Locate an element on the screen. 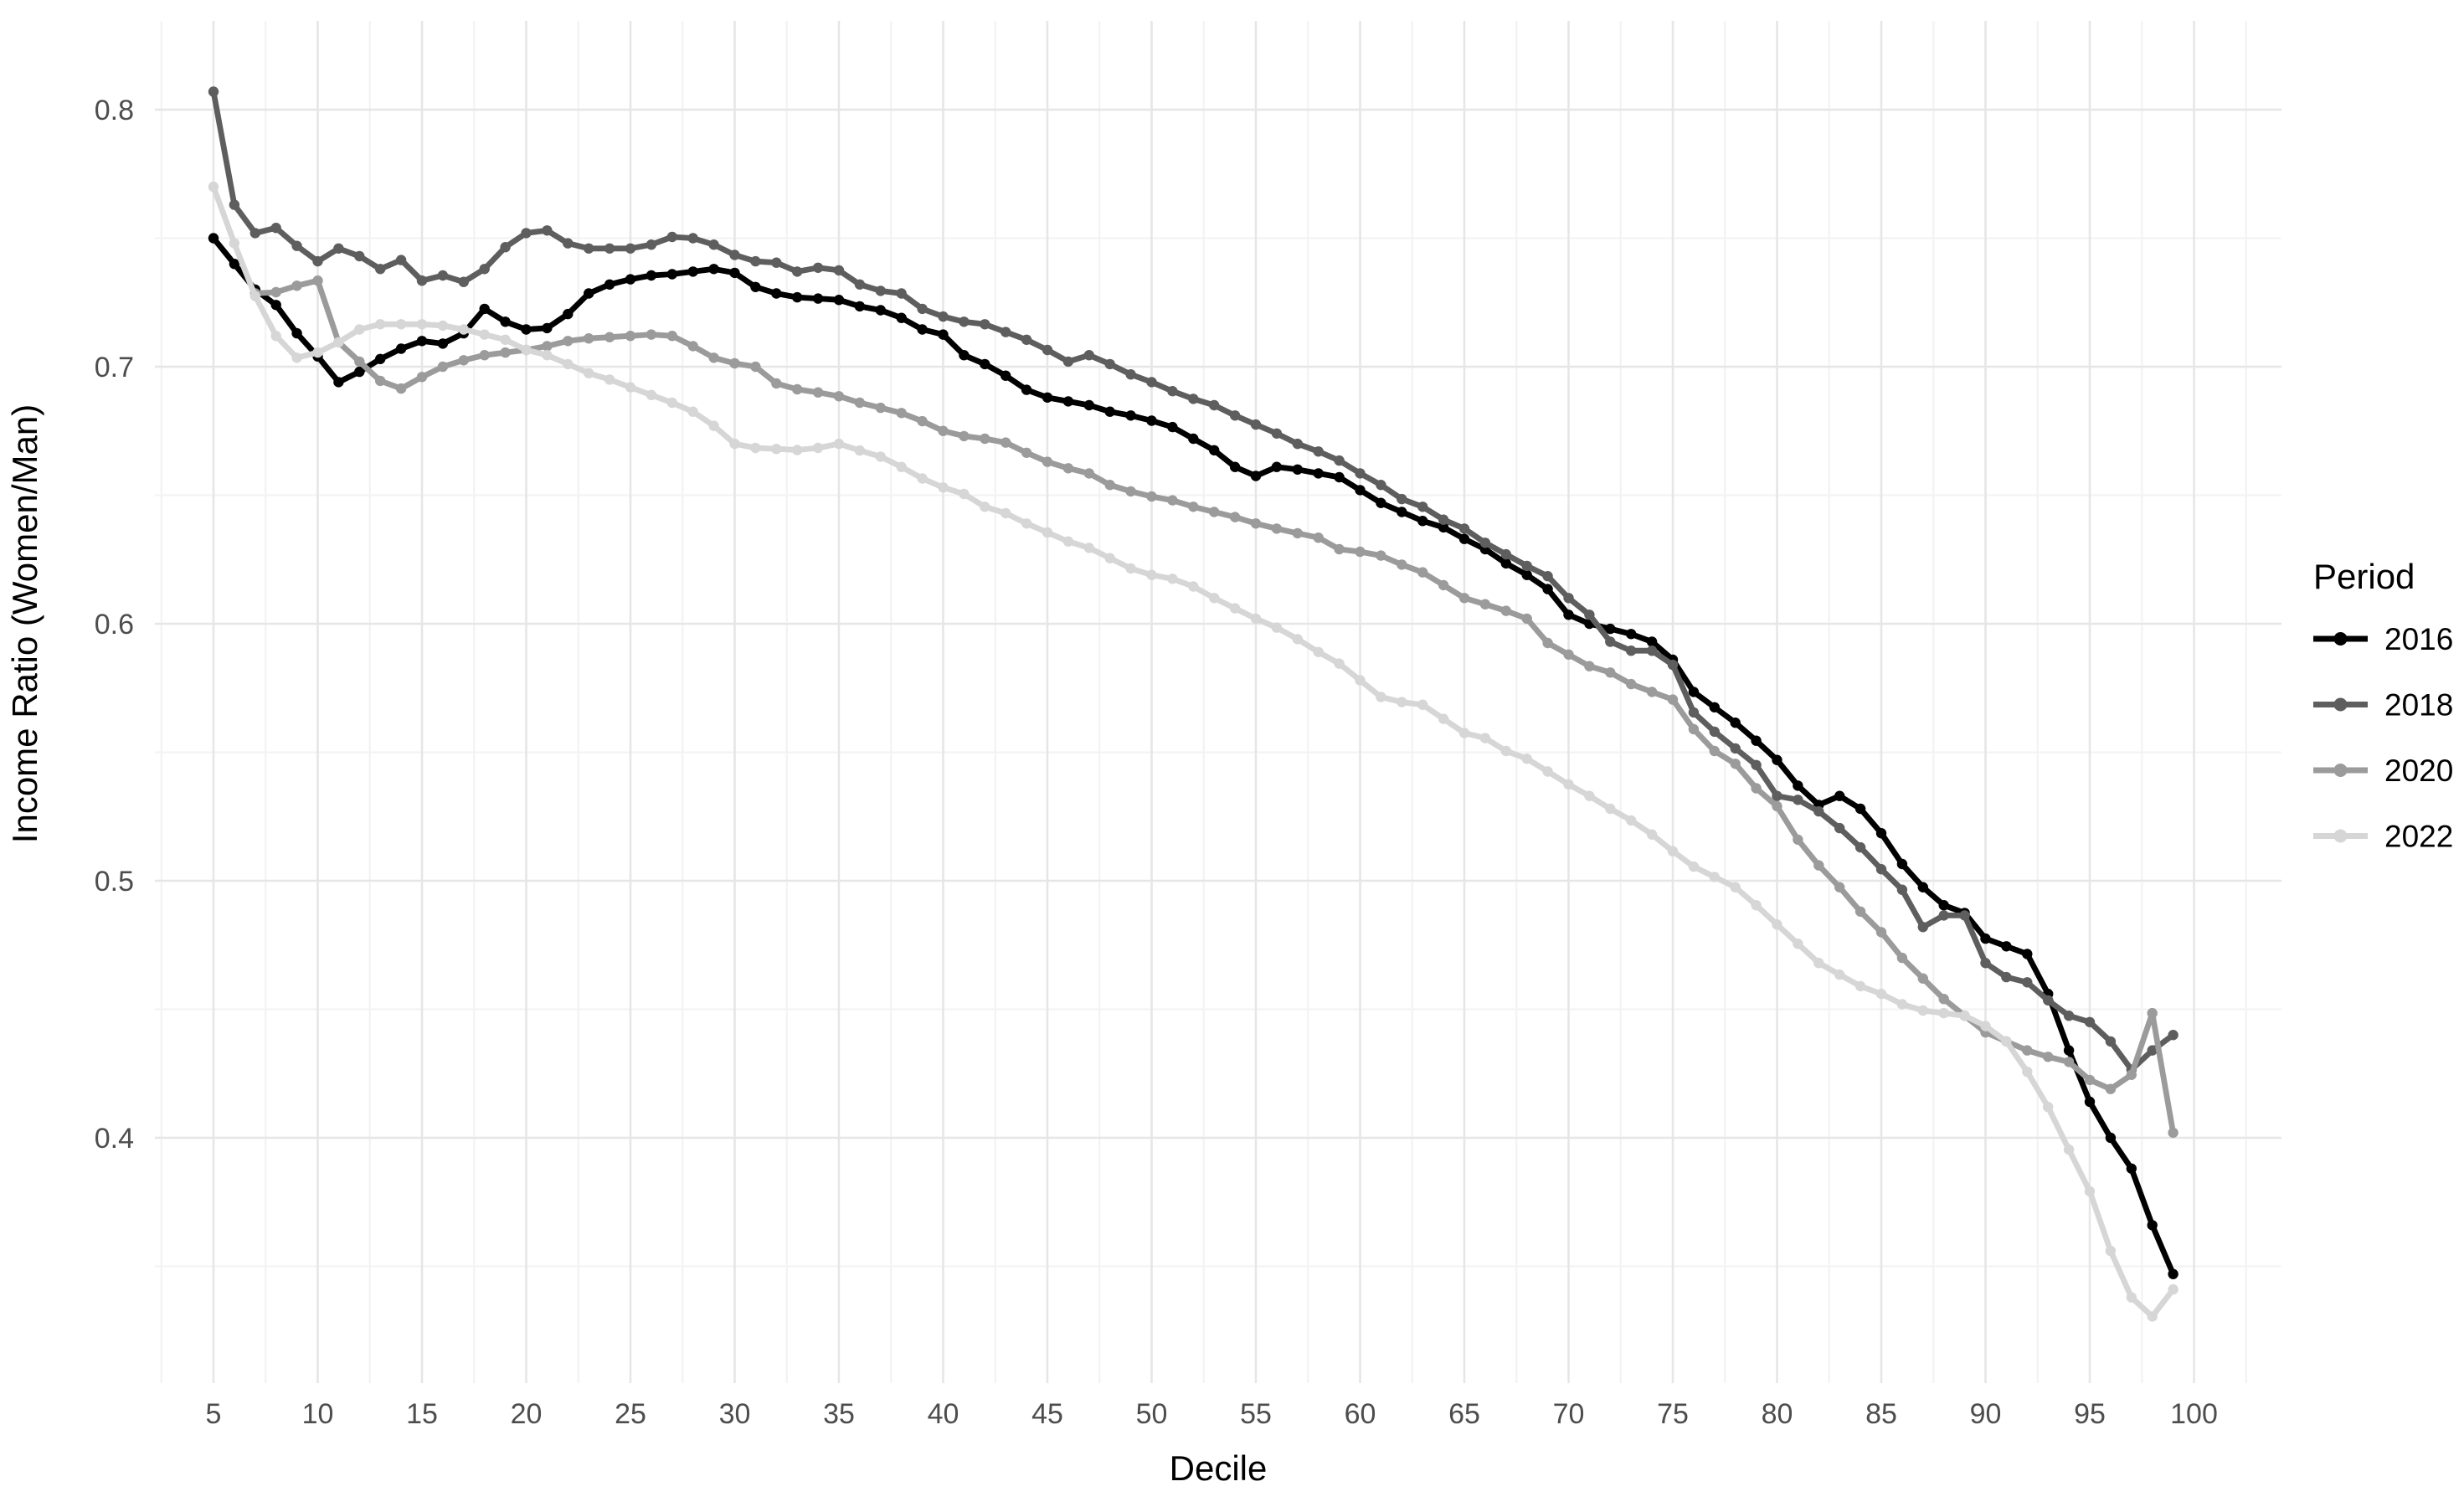 This screenshot has width=2464, height=1502. y-tick-label: 0.7 is located at coordinates (114, 367).